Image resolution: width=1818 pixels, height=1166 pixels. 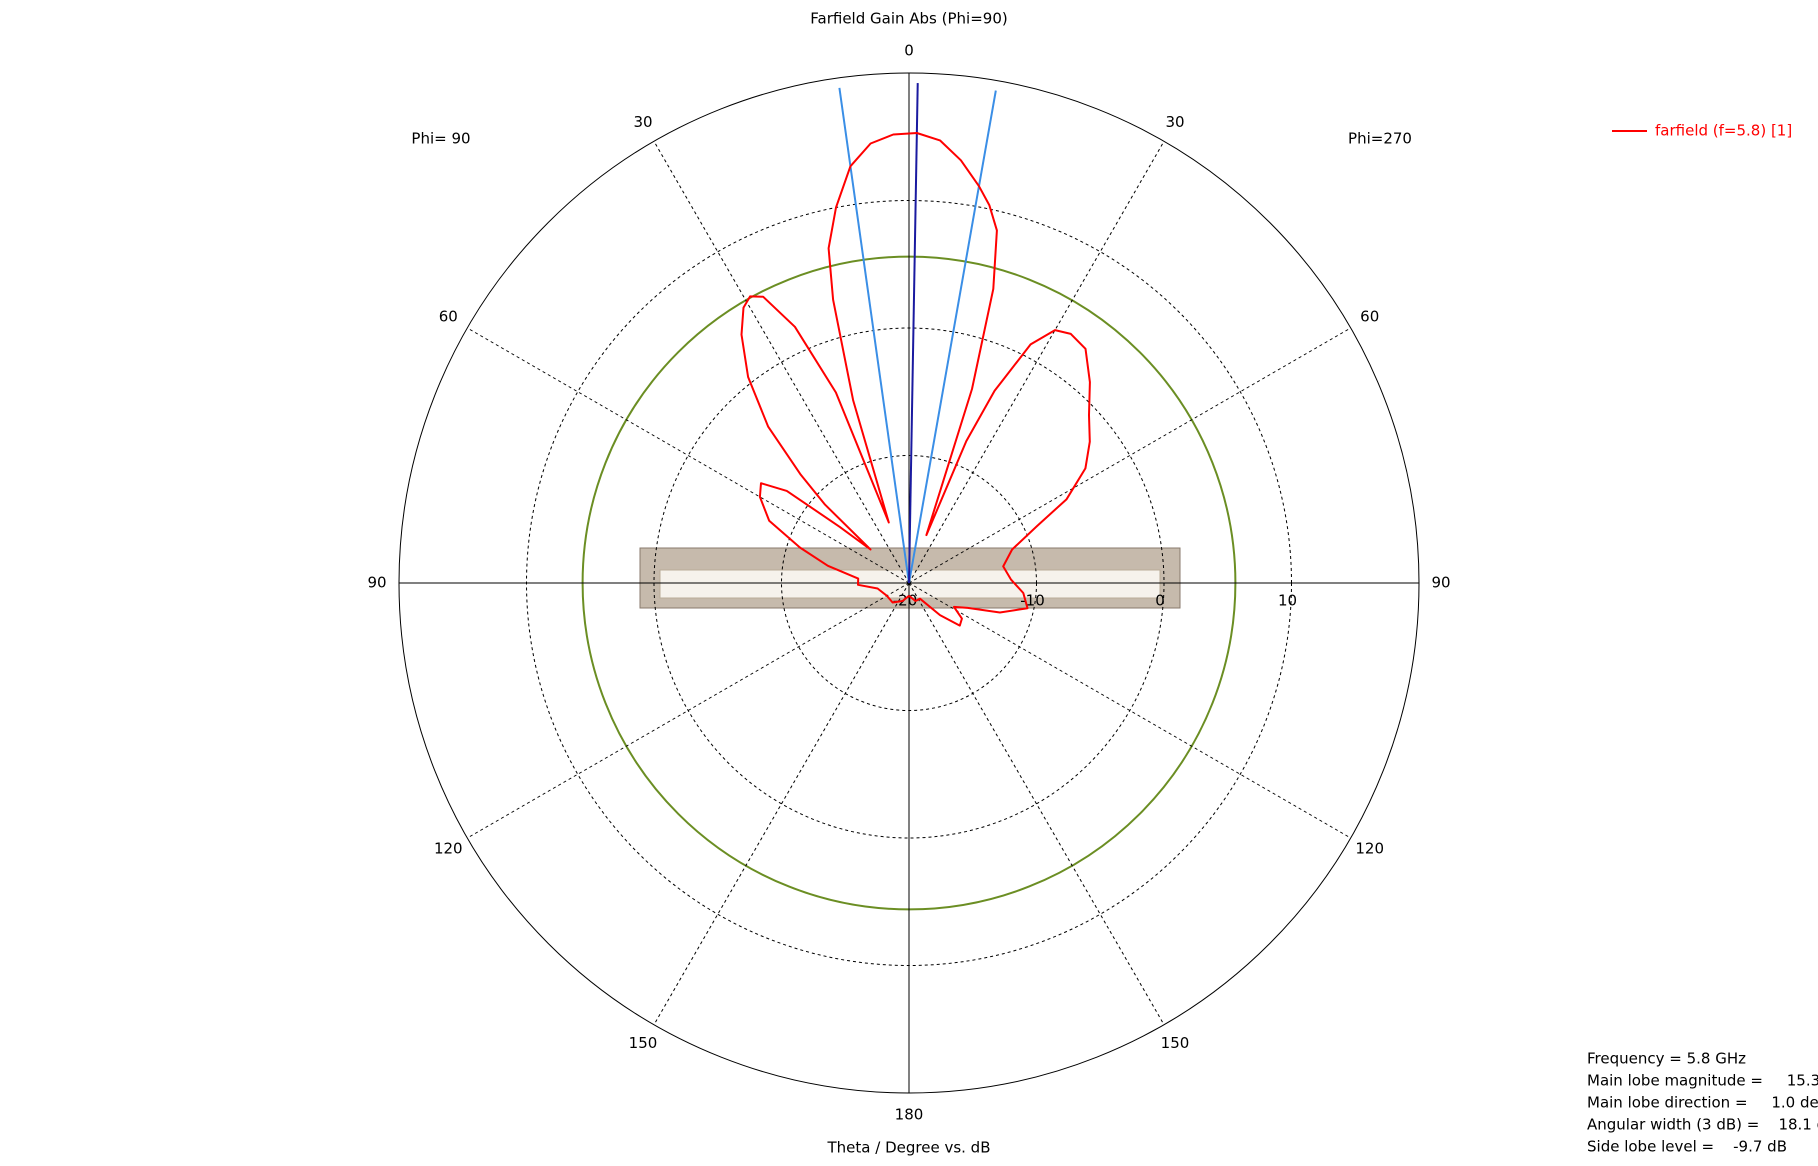 What do you see at coordinates (1702, 1125) in the screenshot?
I see `info-line: Angular width (3 dB) = 18.1 deg.` at bounding box center [1702, 1125].